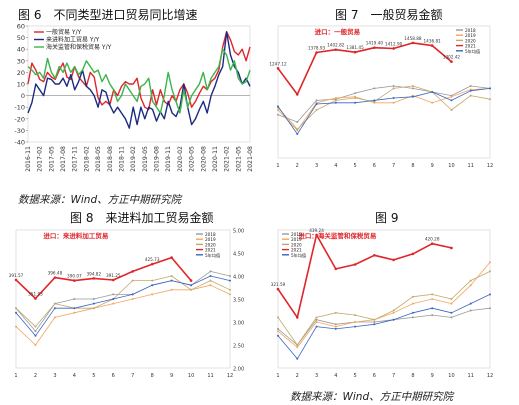  What do you see at coordinates (316, 376) in the screenshot?
I see `x-tick-label: 3` at bounding box center [316, 376].